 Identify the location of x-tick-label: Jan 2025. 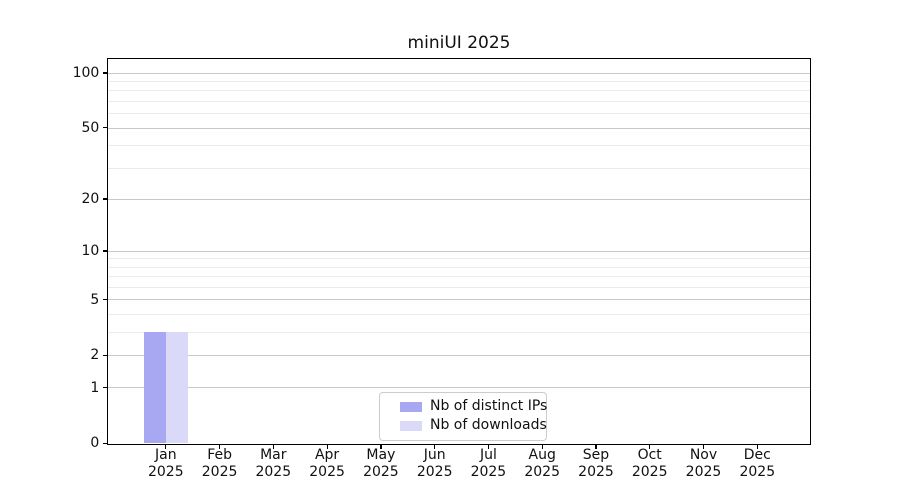
(165, 463).